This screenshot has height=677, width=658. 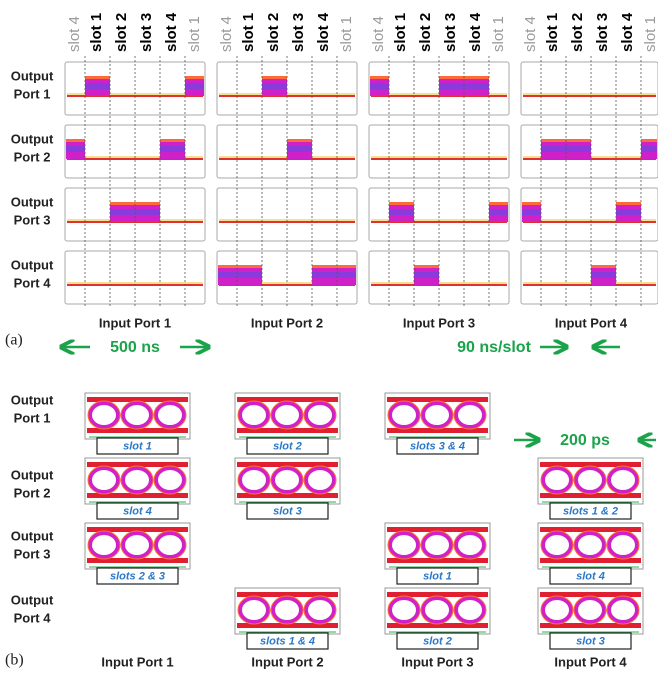 I want to click on eye-label: slot 2, so click(x=437, y=641).